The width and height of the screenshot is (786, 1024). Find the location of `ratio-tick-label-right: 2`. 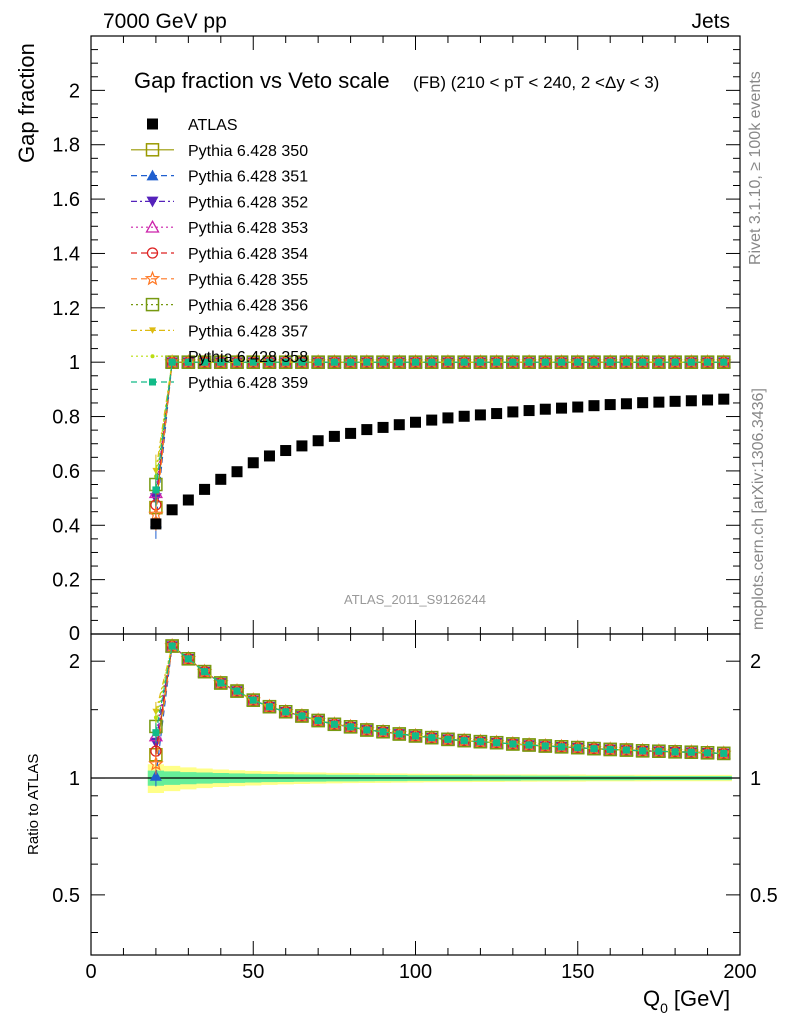

ratio-tick-label-right: 2 is located at coordinates (755, 662).